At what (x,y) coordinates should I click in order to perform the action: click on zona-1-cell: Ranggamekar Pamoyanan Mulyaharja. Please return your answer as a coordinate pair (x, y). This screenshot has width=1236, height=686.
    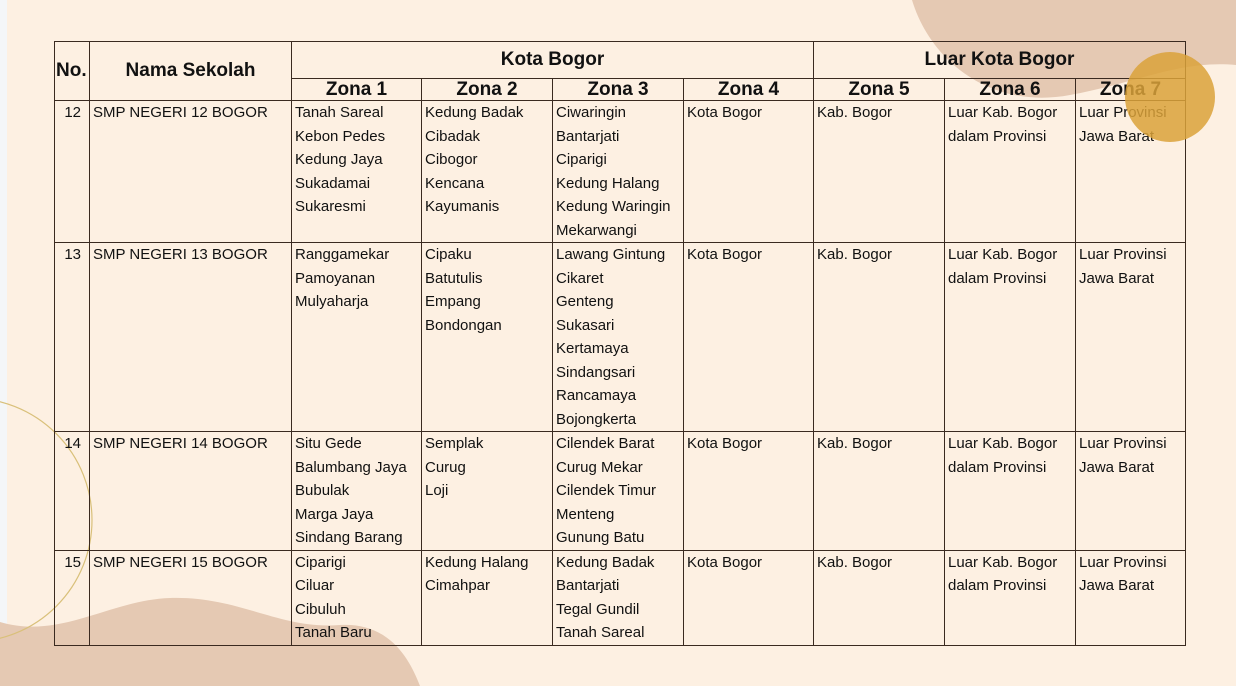
    Looking at the image, I should click on (356, 337).